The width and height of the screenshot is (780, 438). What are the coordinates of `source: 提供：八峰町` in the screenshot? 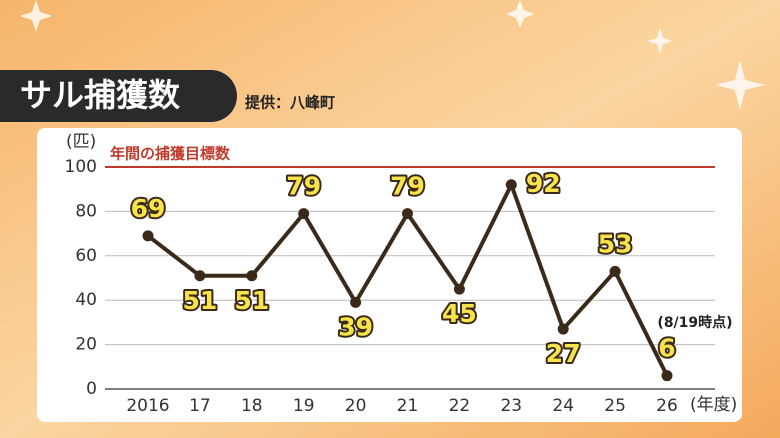 It's located at (290, 103).